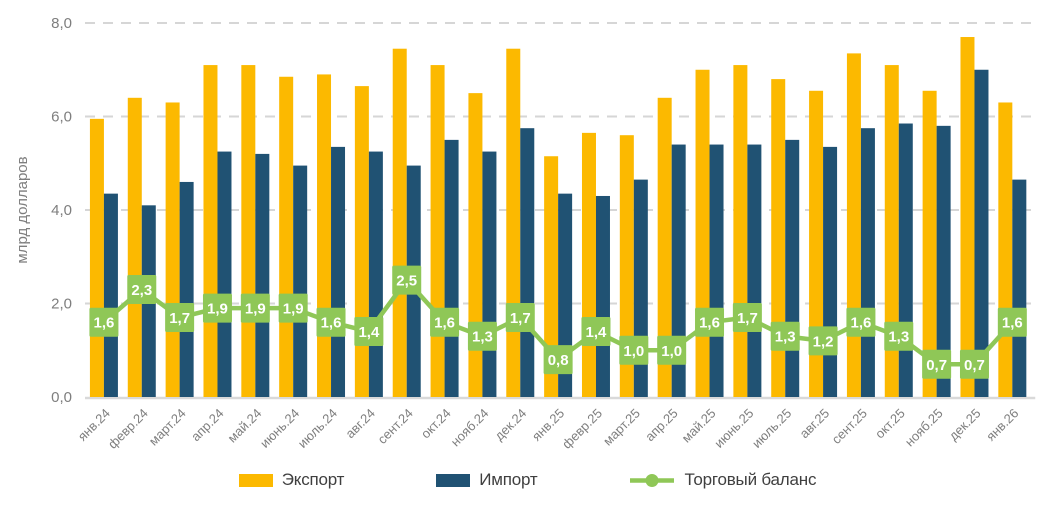 Image resolution: width=1055 pixels, height=508 pixels. I want to click on x-tick-label: март.25, so click(621, 427).